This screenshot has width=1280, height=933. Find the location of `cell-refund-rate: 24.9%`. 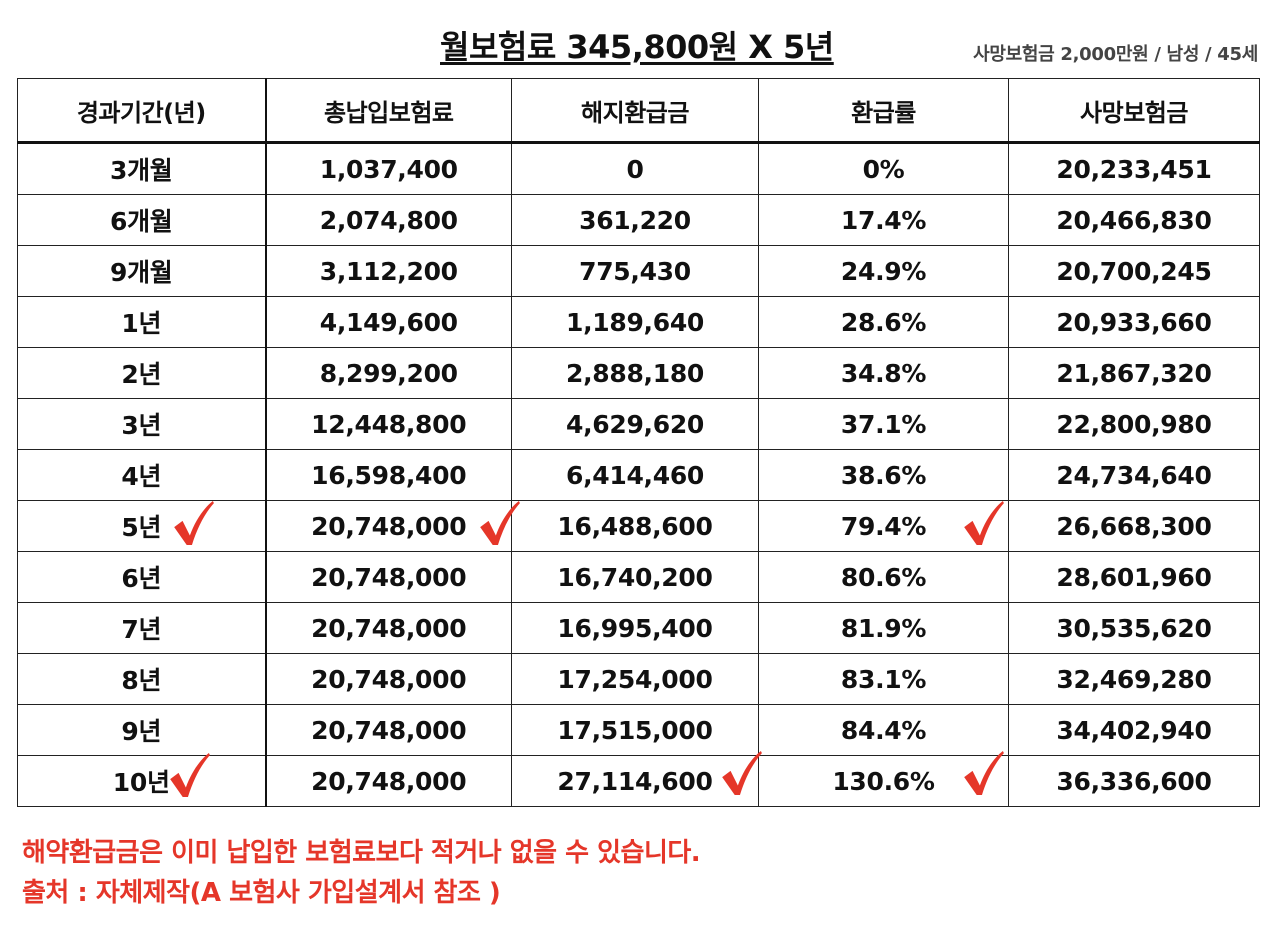

cell-refund-rate: 24.9% is located at coordinates (883, 271).